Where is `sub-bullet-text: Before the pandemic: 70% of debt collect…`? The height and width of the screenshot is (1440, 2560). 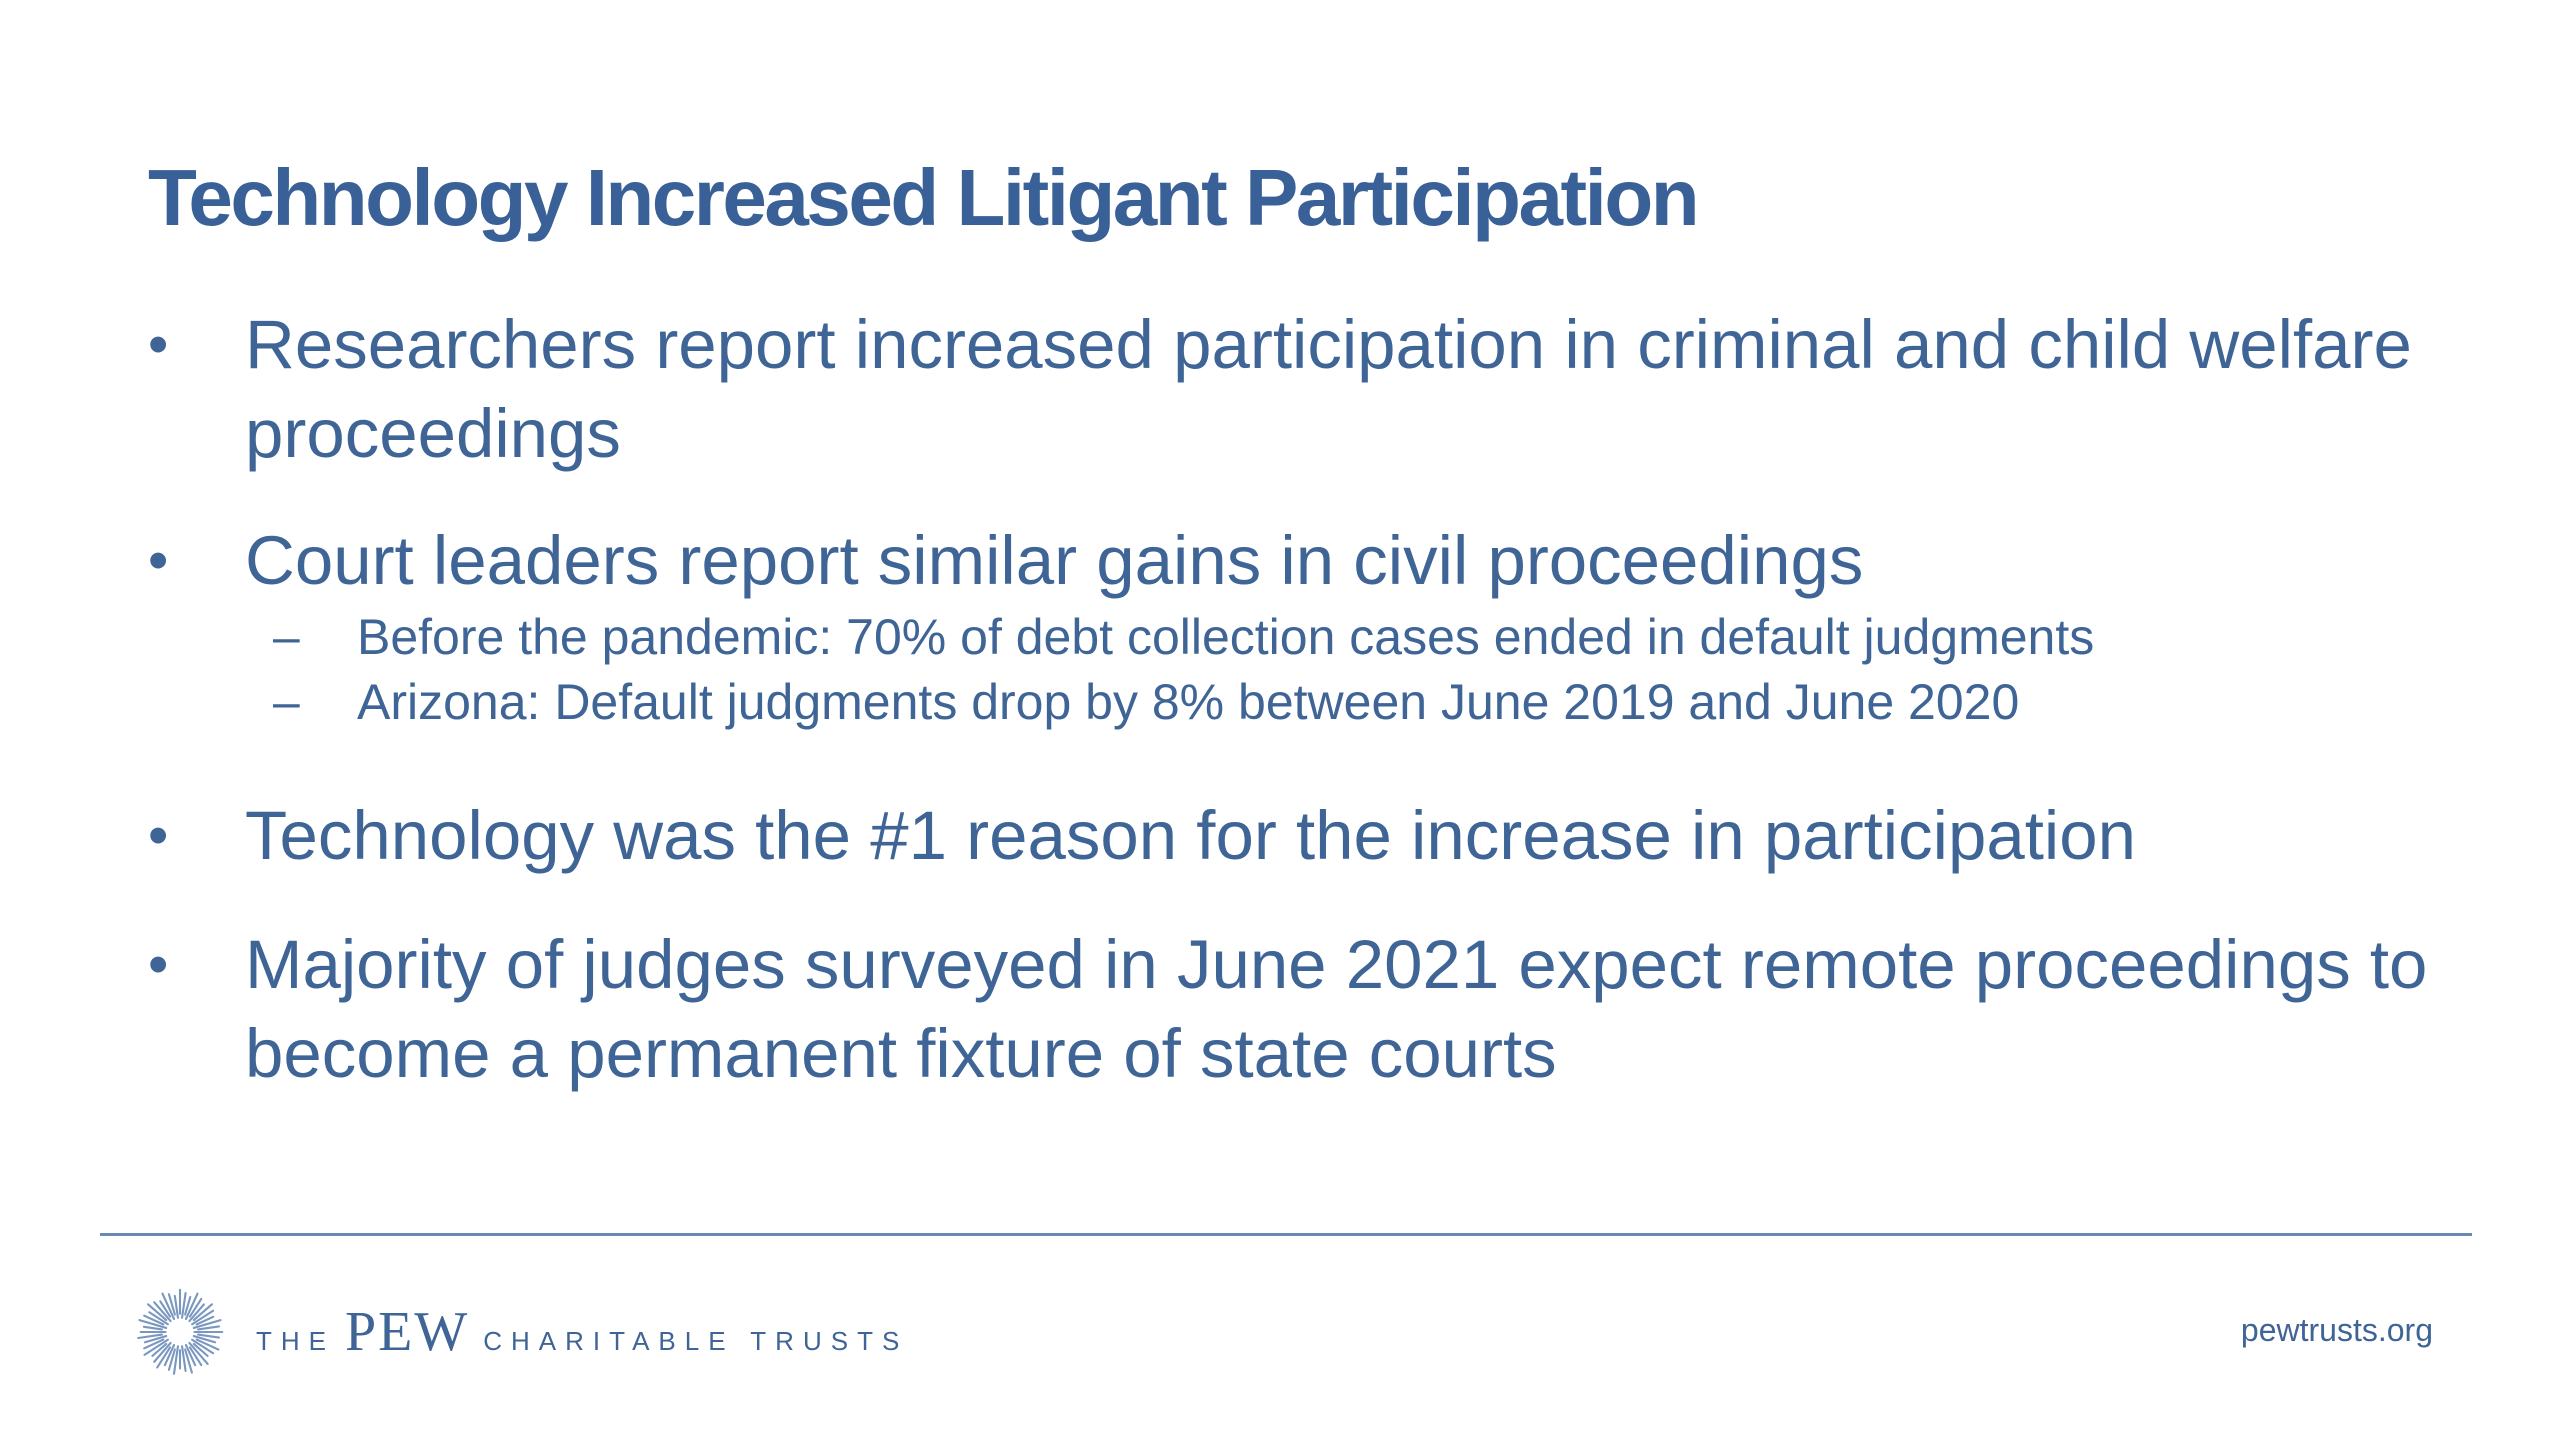
sub-bullet-text: Before the pandemic: 70% of debt collect… is located at coordinates (1226, 637).